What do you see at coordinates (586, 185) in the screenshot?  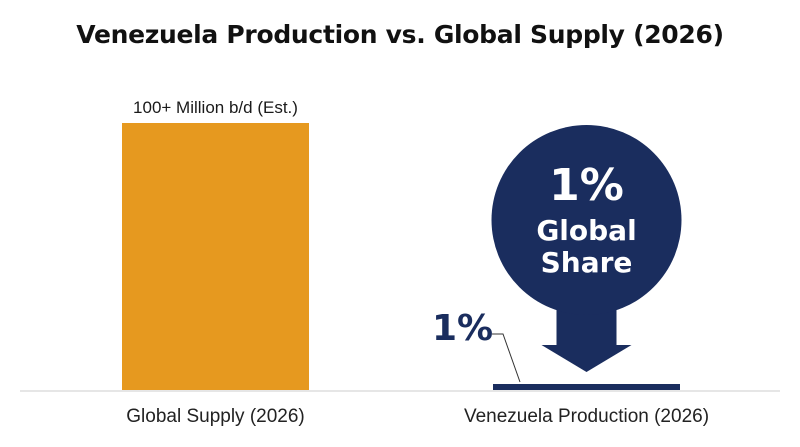 I see `callout-big-percent: 1%` at bounding box center [586, 185].